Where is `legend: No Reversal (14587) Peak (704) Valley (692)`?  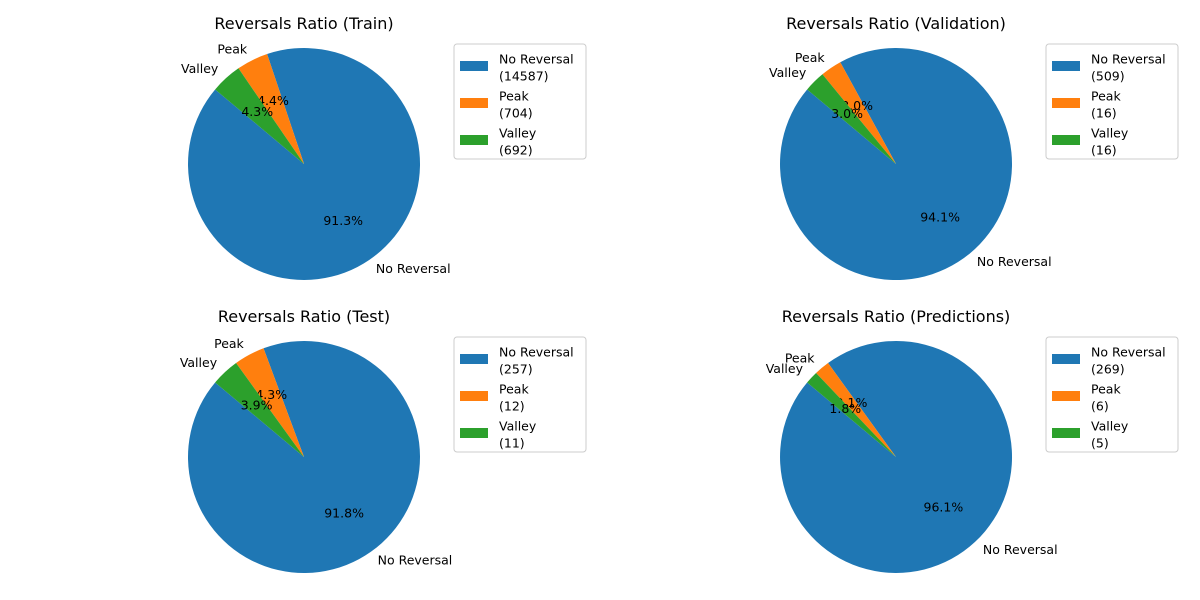 legend: No Reversal (14587) Peak (704) Valley (692) is located at coordinates (520, 101).